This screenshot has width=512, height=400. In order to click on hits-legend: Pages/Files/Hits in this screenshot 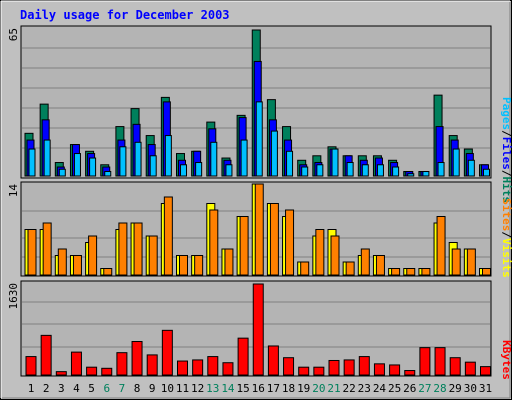, I will do `click(506, 150)`.